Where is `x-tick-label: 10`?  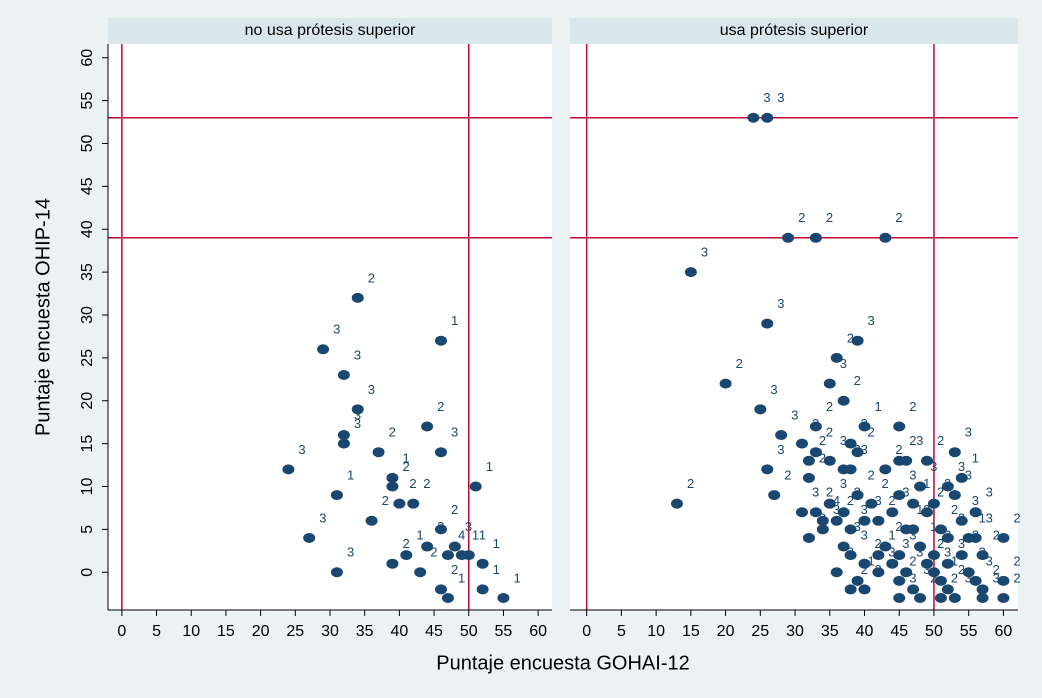
x-tick-label: 10 is located at coordinates (191, 631).